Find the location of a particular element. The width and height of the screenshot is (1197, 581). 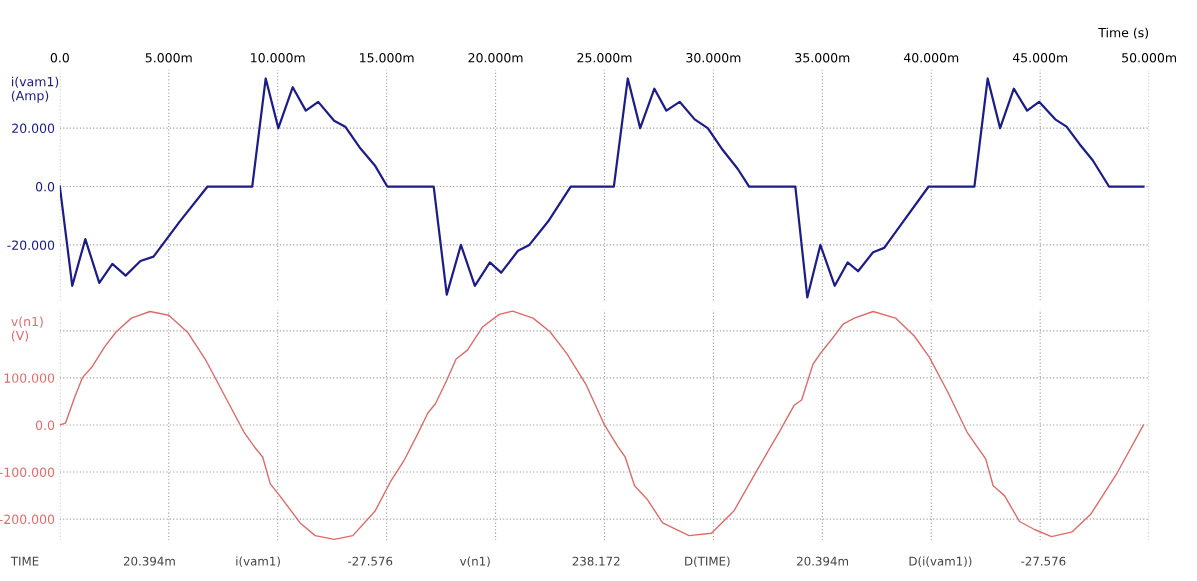

x-tick-label: 25.000m is located at coordinates (604, 57).